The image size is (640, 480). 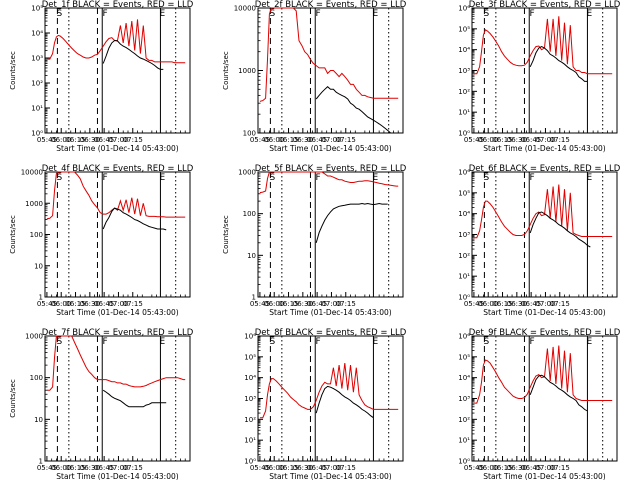 I want to click on y-tick-label: 10⁶, so click(x=464, y=173).